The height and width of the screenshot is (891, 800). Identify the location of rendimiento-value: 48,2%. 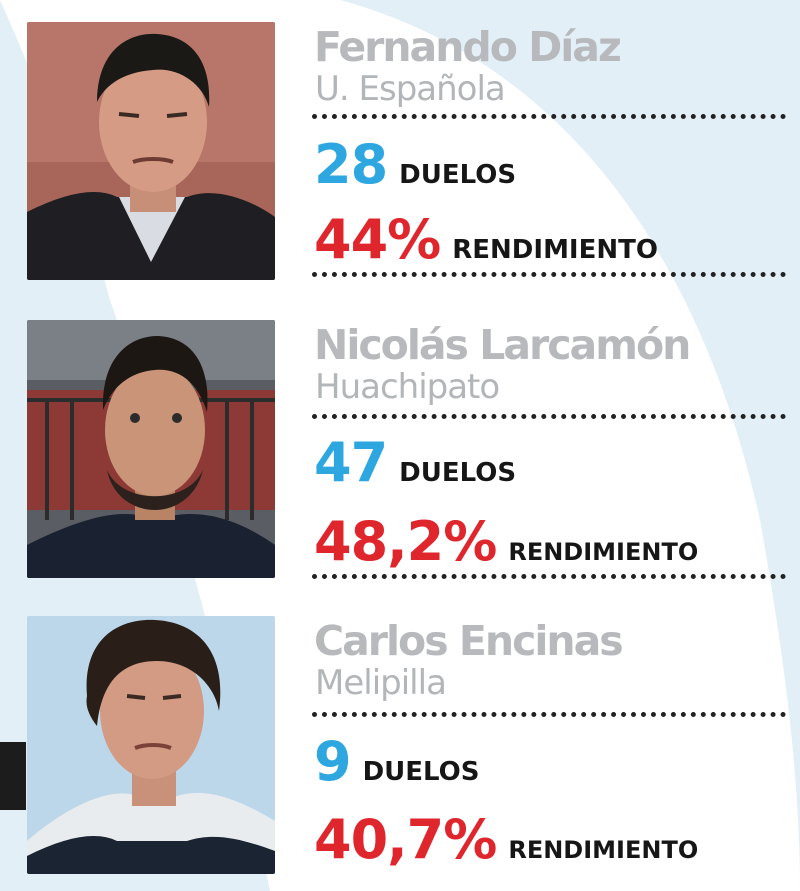
(405, 541).